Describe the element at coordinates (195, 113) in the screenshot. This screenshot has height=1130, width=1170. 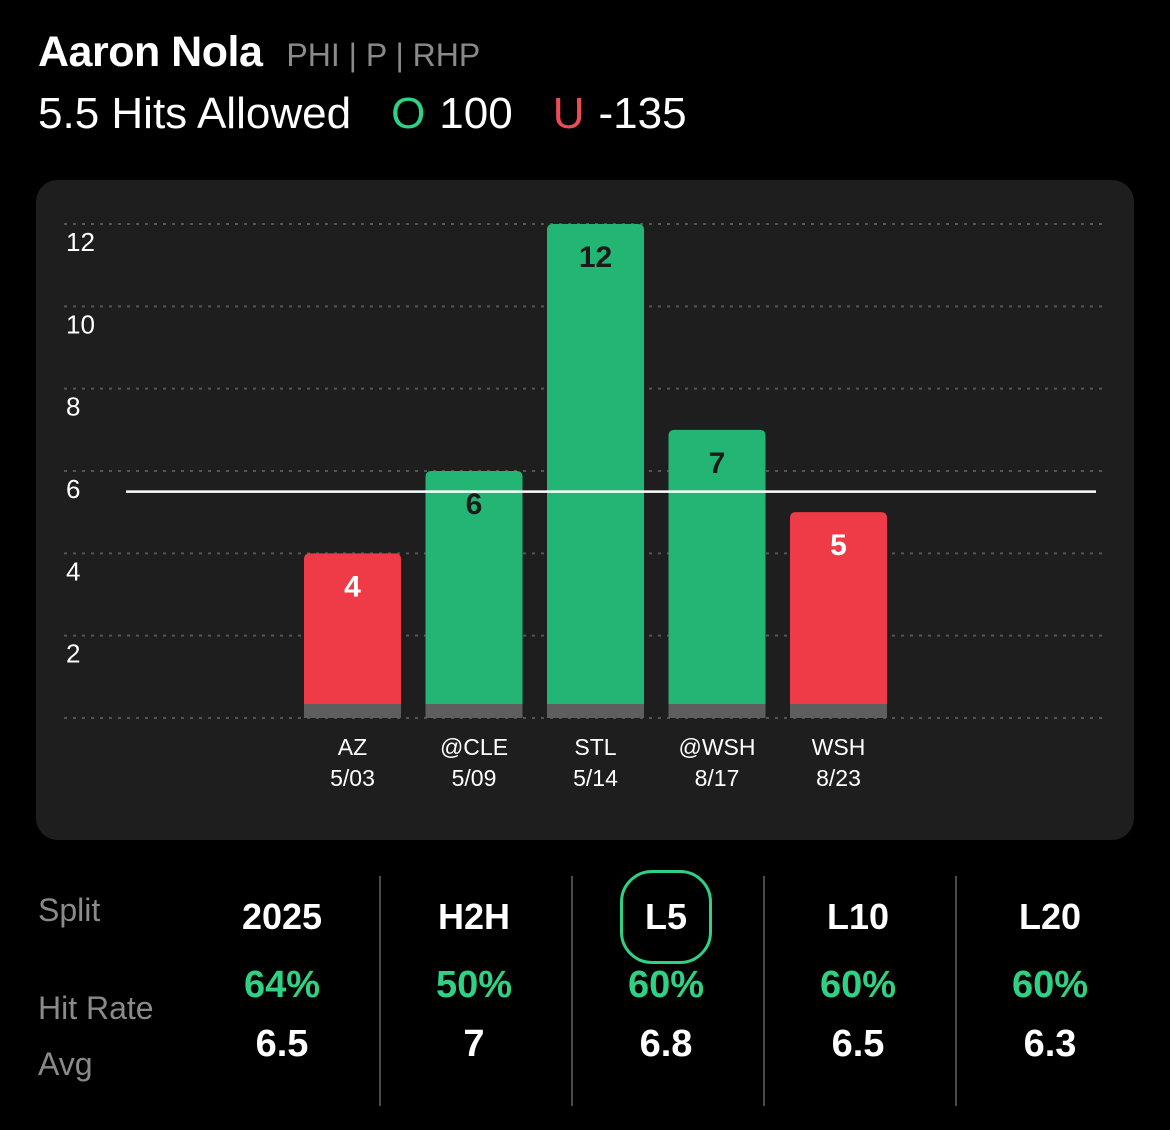
I see `prop-label: 5.5 Hits Allowed` at that location.